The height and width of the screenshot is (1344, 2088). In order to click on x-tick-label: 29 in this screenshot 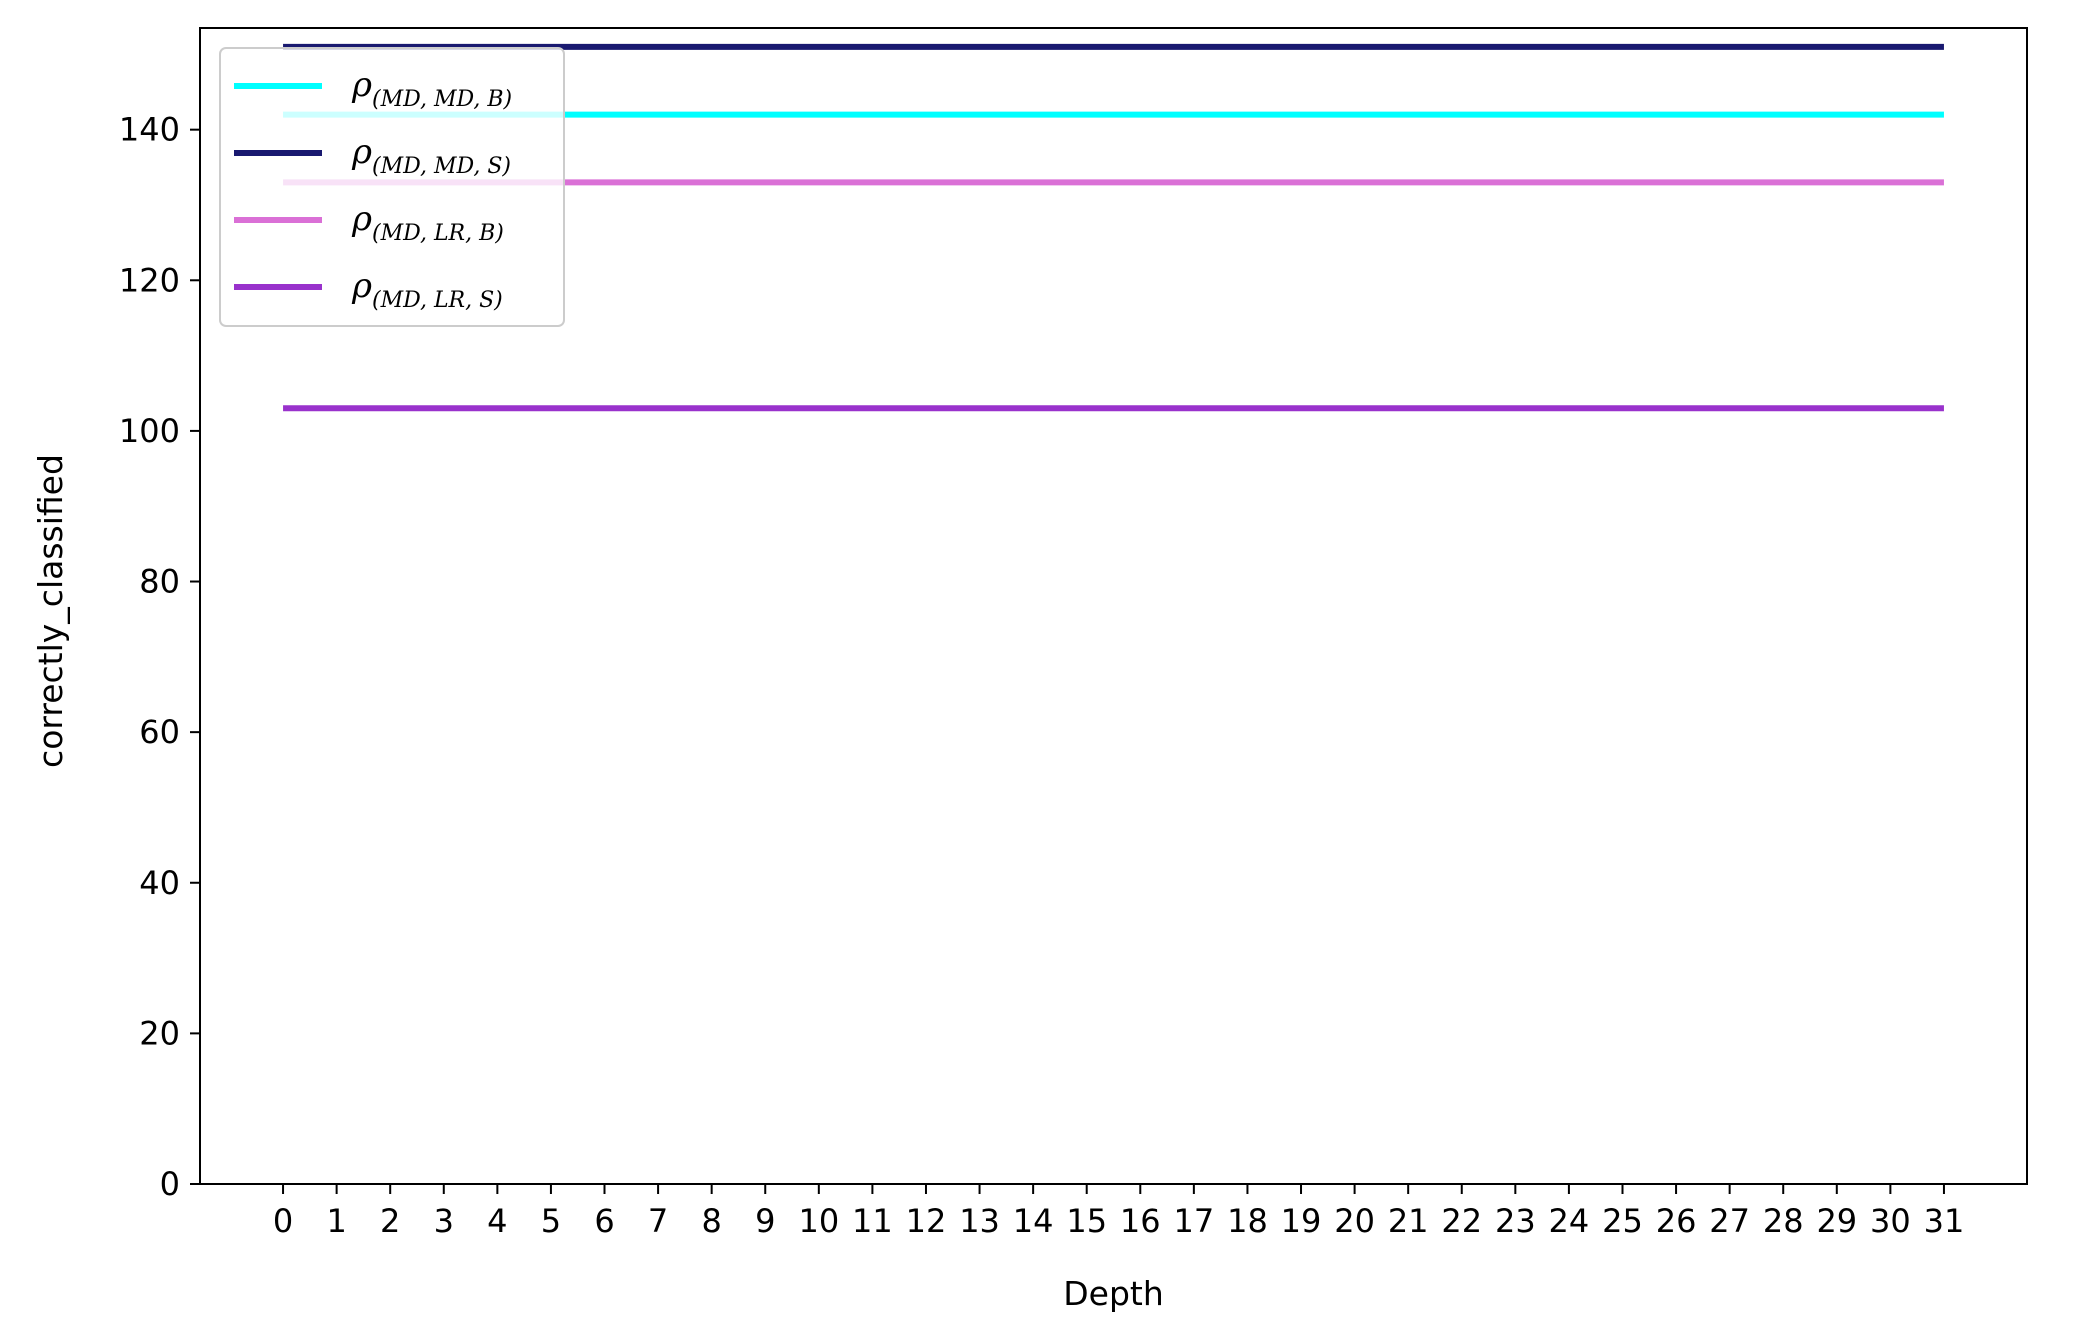, I will do `click(1836, 1221)`.